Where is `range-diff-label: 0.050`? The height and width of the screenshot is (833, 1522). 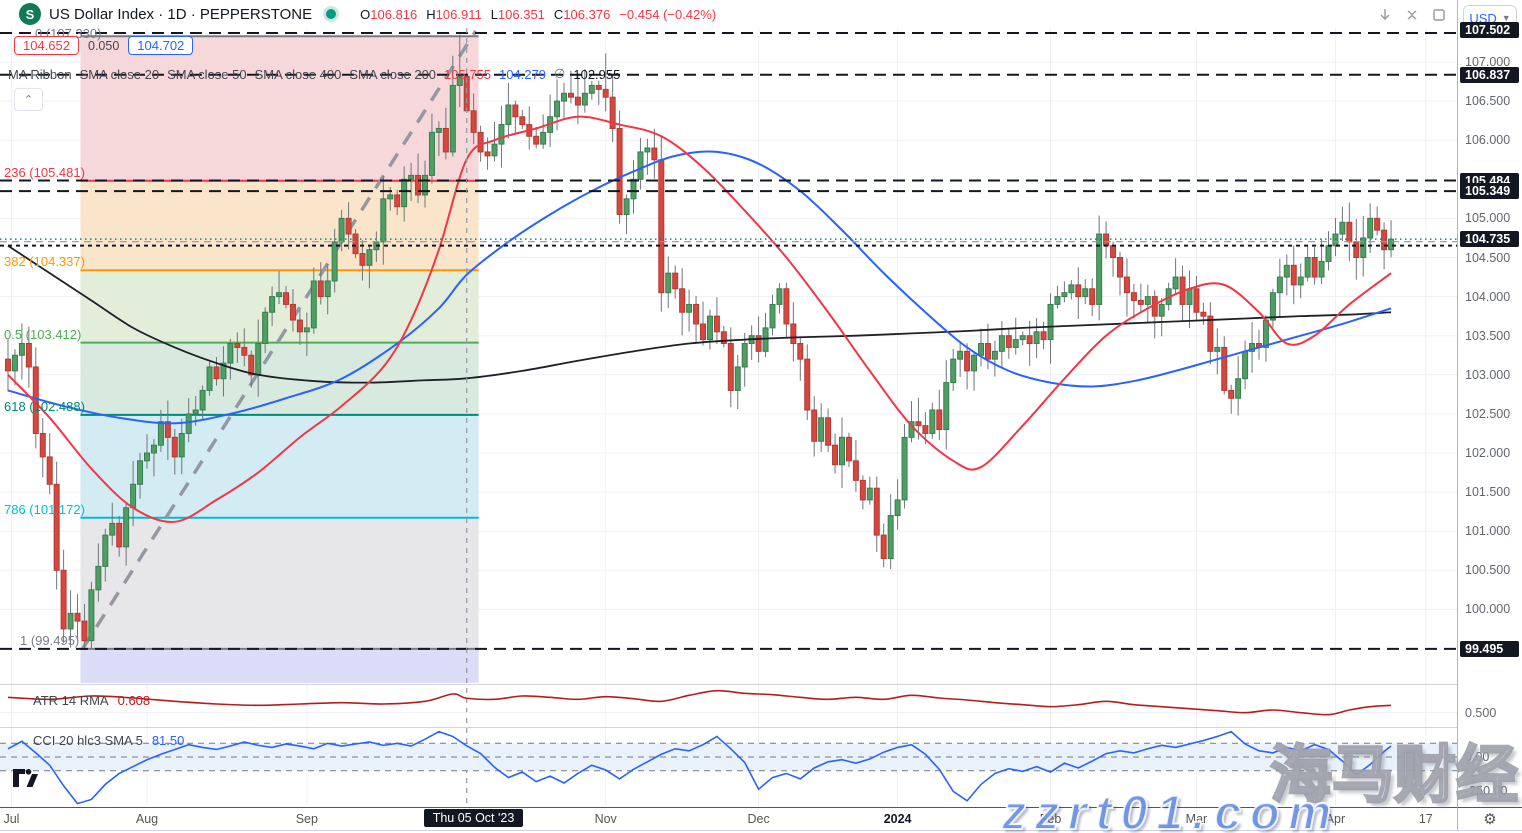 range-diff-label: 0.050 is located at coordinates (104, 45).